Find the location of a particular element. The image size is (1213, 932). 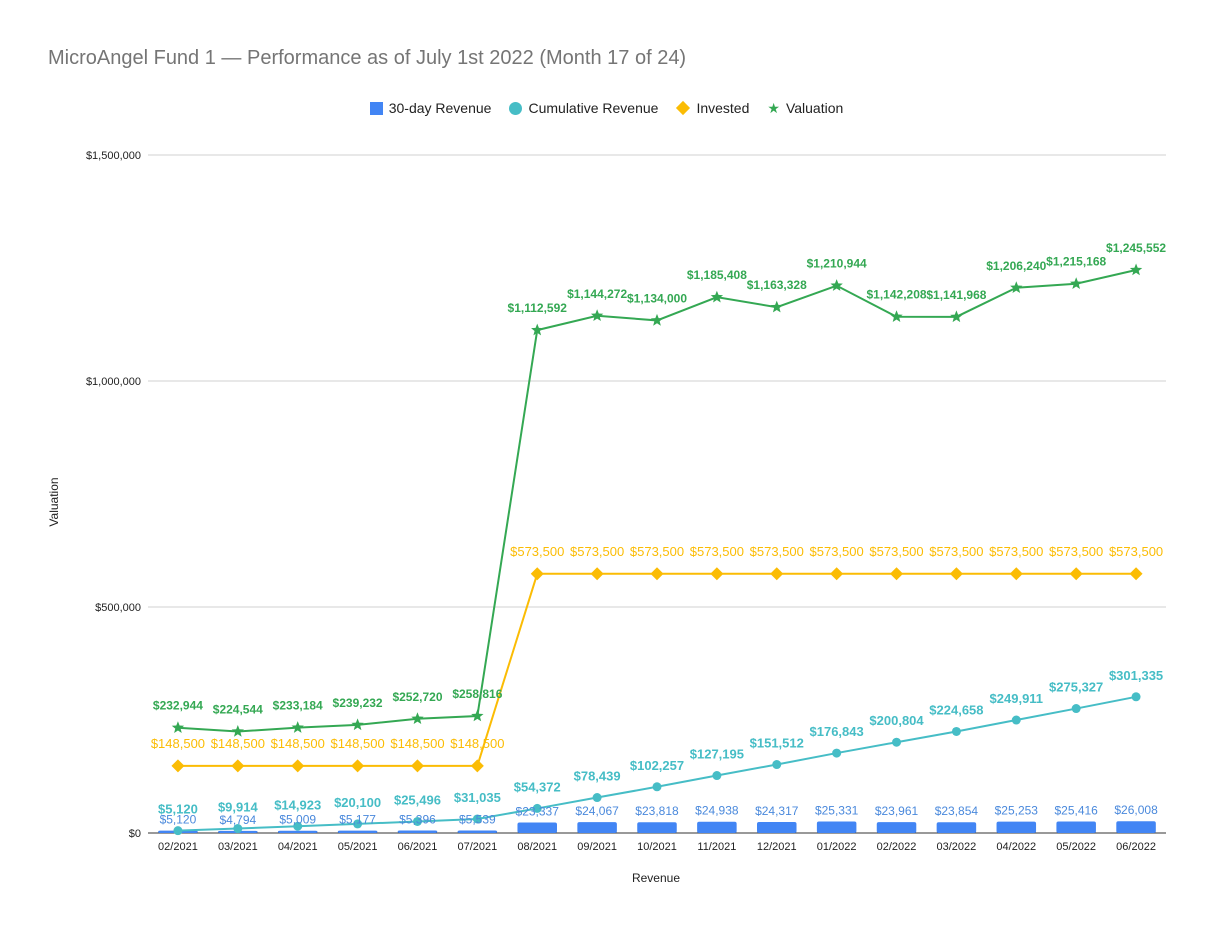

legend-item-valuation: ★ Valuation is located at coordinates (805, 108).